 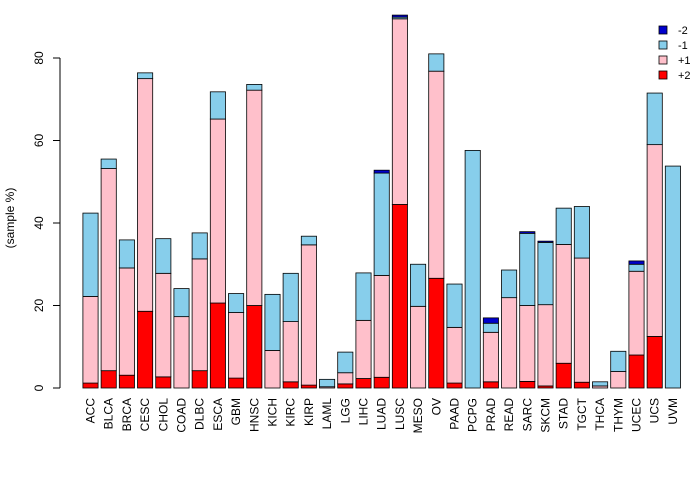 I want to click on bar-tgct-minus1, so click(x=581, y=232).